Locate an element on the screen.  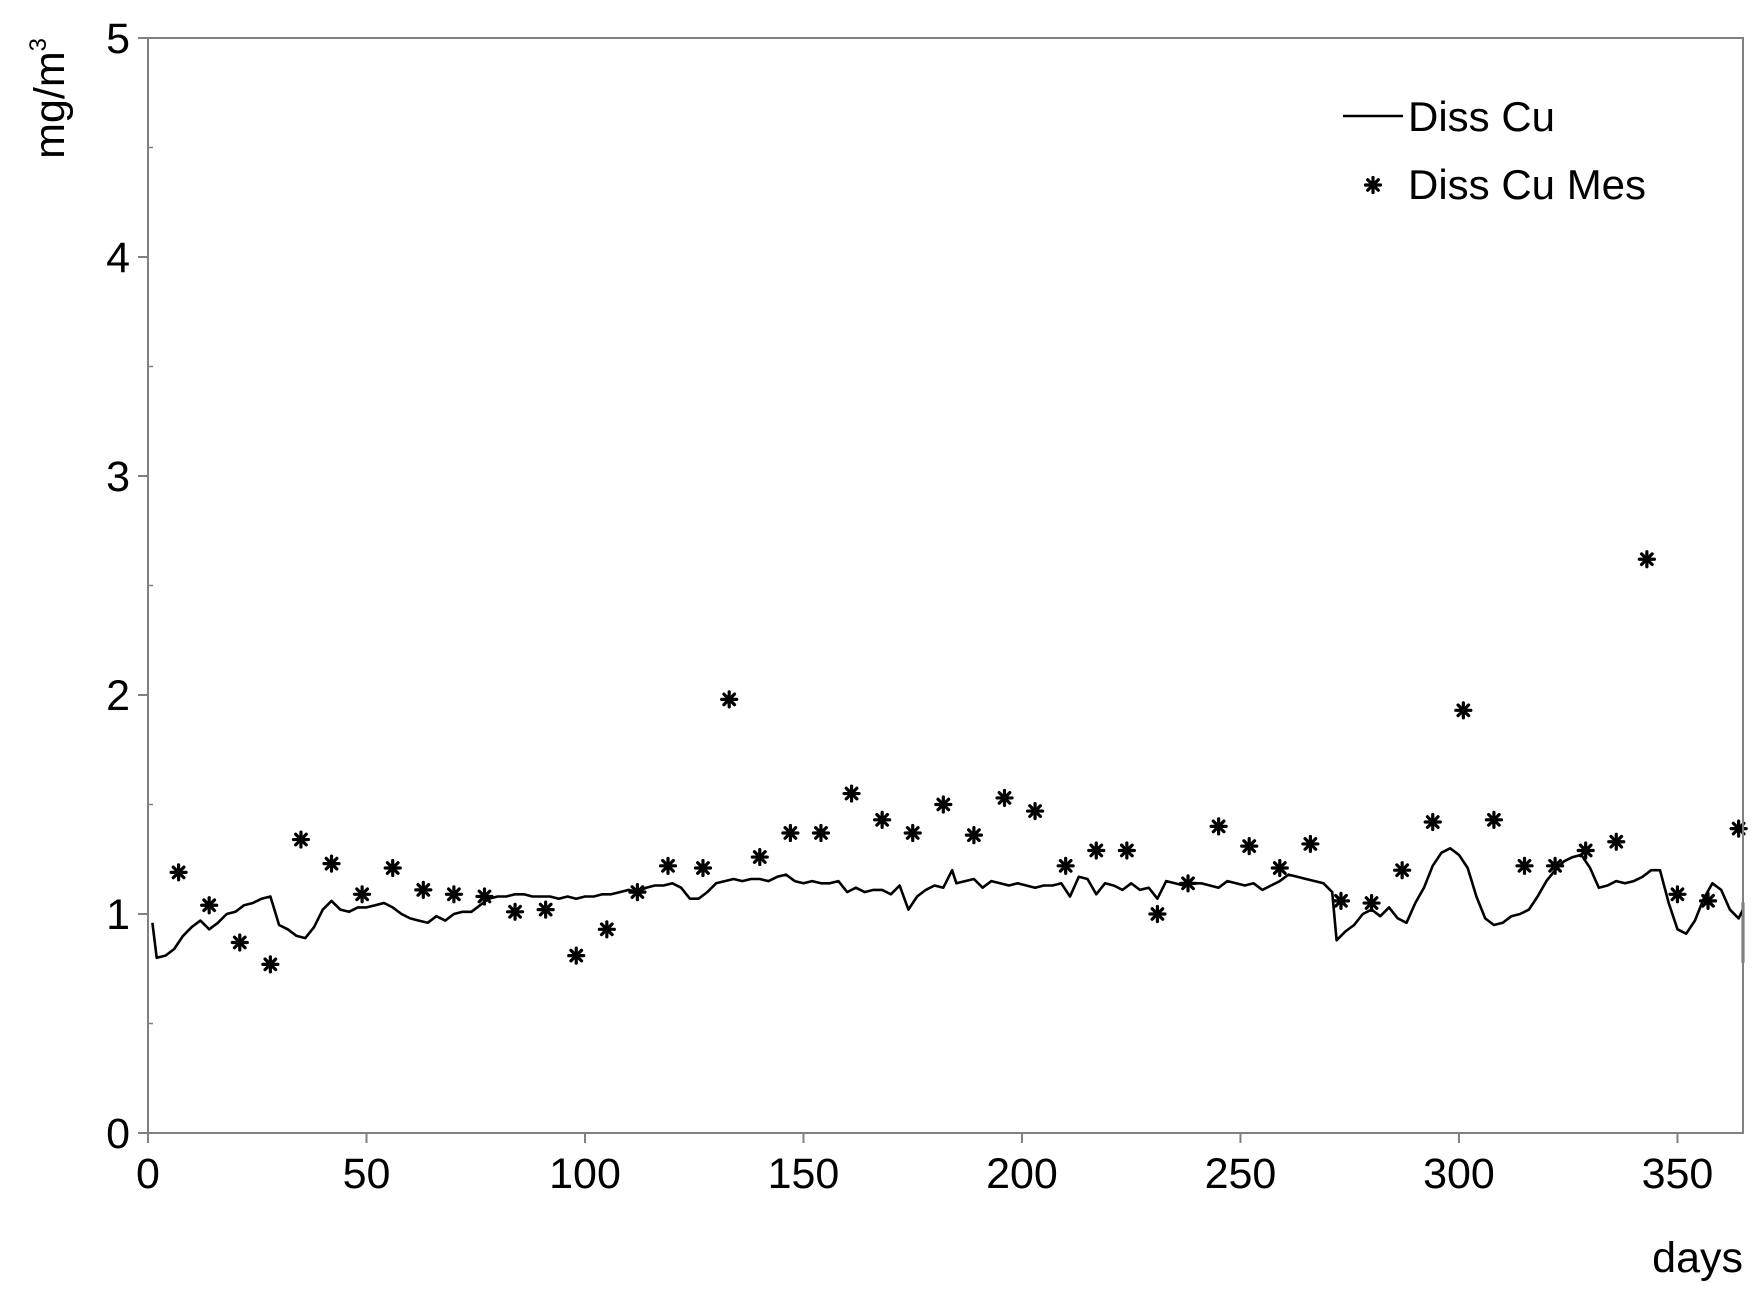
x-tick-label: 0 is located at coordinates (148, 1174).